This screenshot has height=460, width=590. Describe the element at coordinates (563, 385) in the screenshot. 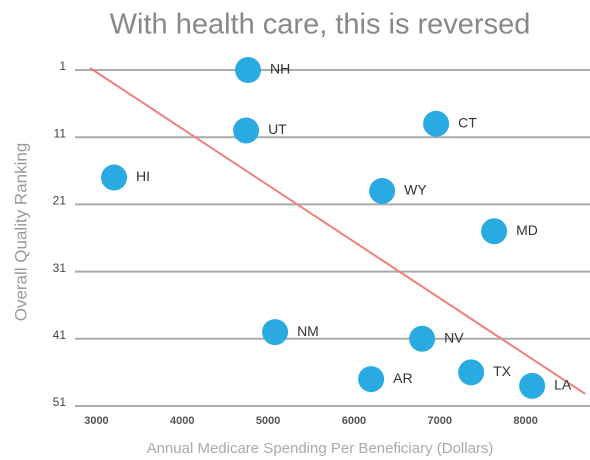

I see `point-label: LA` at that location.